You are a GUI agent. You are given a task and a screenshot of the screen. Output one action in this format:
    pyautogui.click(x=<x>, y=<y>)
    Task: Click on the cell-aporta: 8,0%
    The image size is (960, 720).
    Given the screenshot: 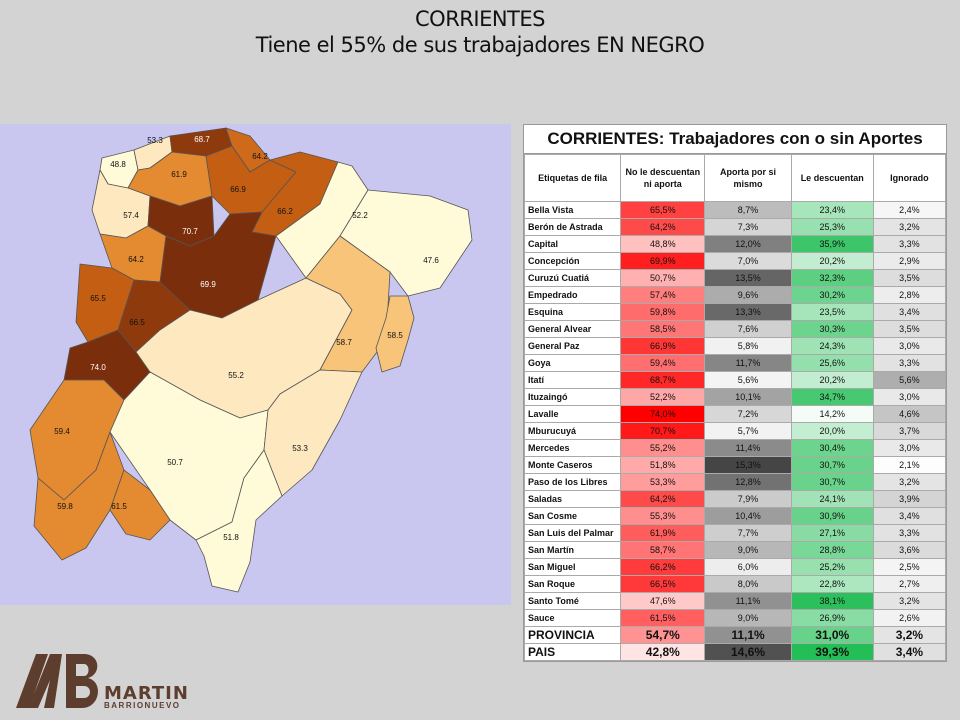 What is the action you would take?
    pyautogui.click(x=748, y=584)
    